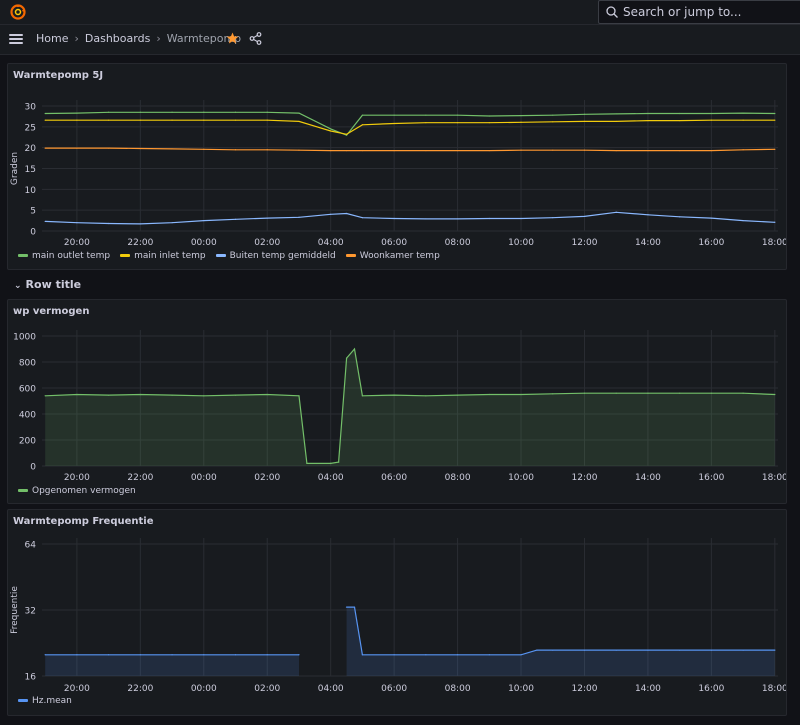 The width and height of the screenshot is (800, 725). I want to click on legend-item: Hz.mean, so click(45, 701).